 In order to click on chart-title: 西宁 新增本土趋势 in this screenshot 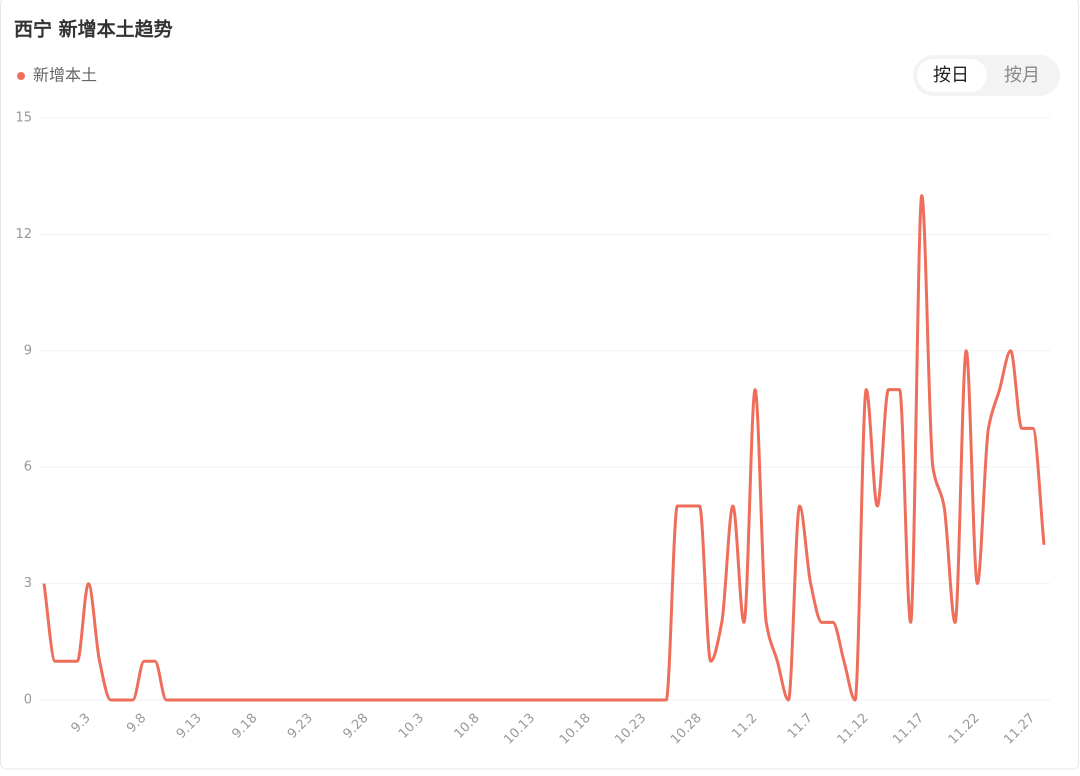, I will do `click(93, 29)`.